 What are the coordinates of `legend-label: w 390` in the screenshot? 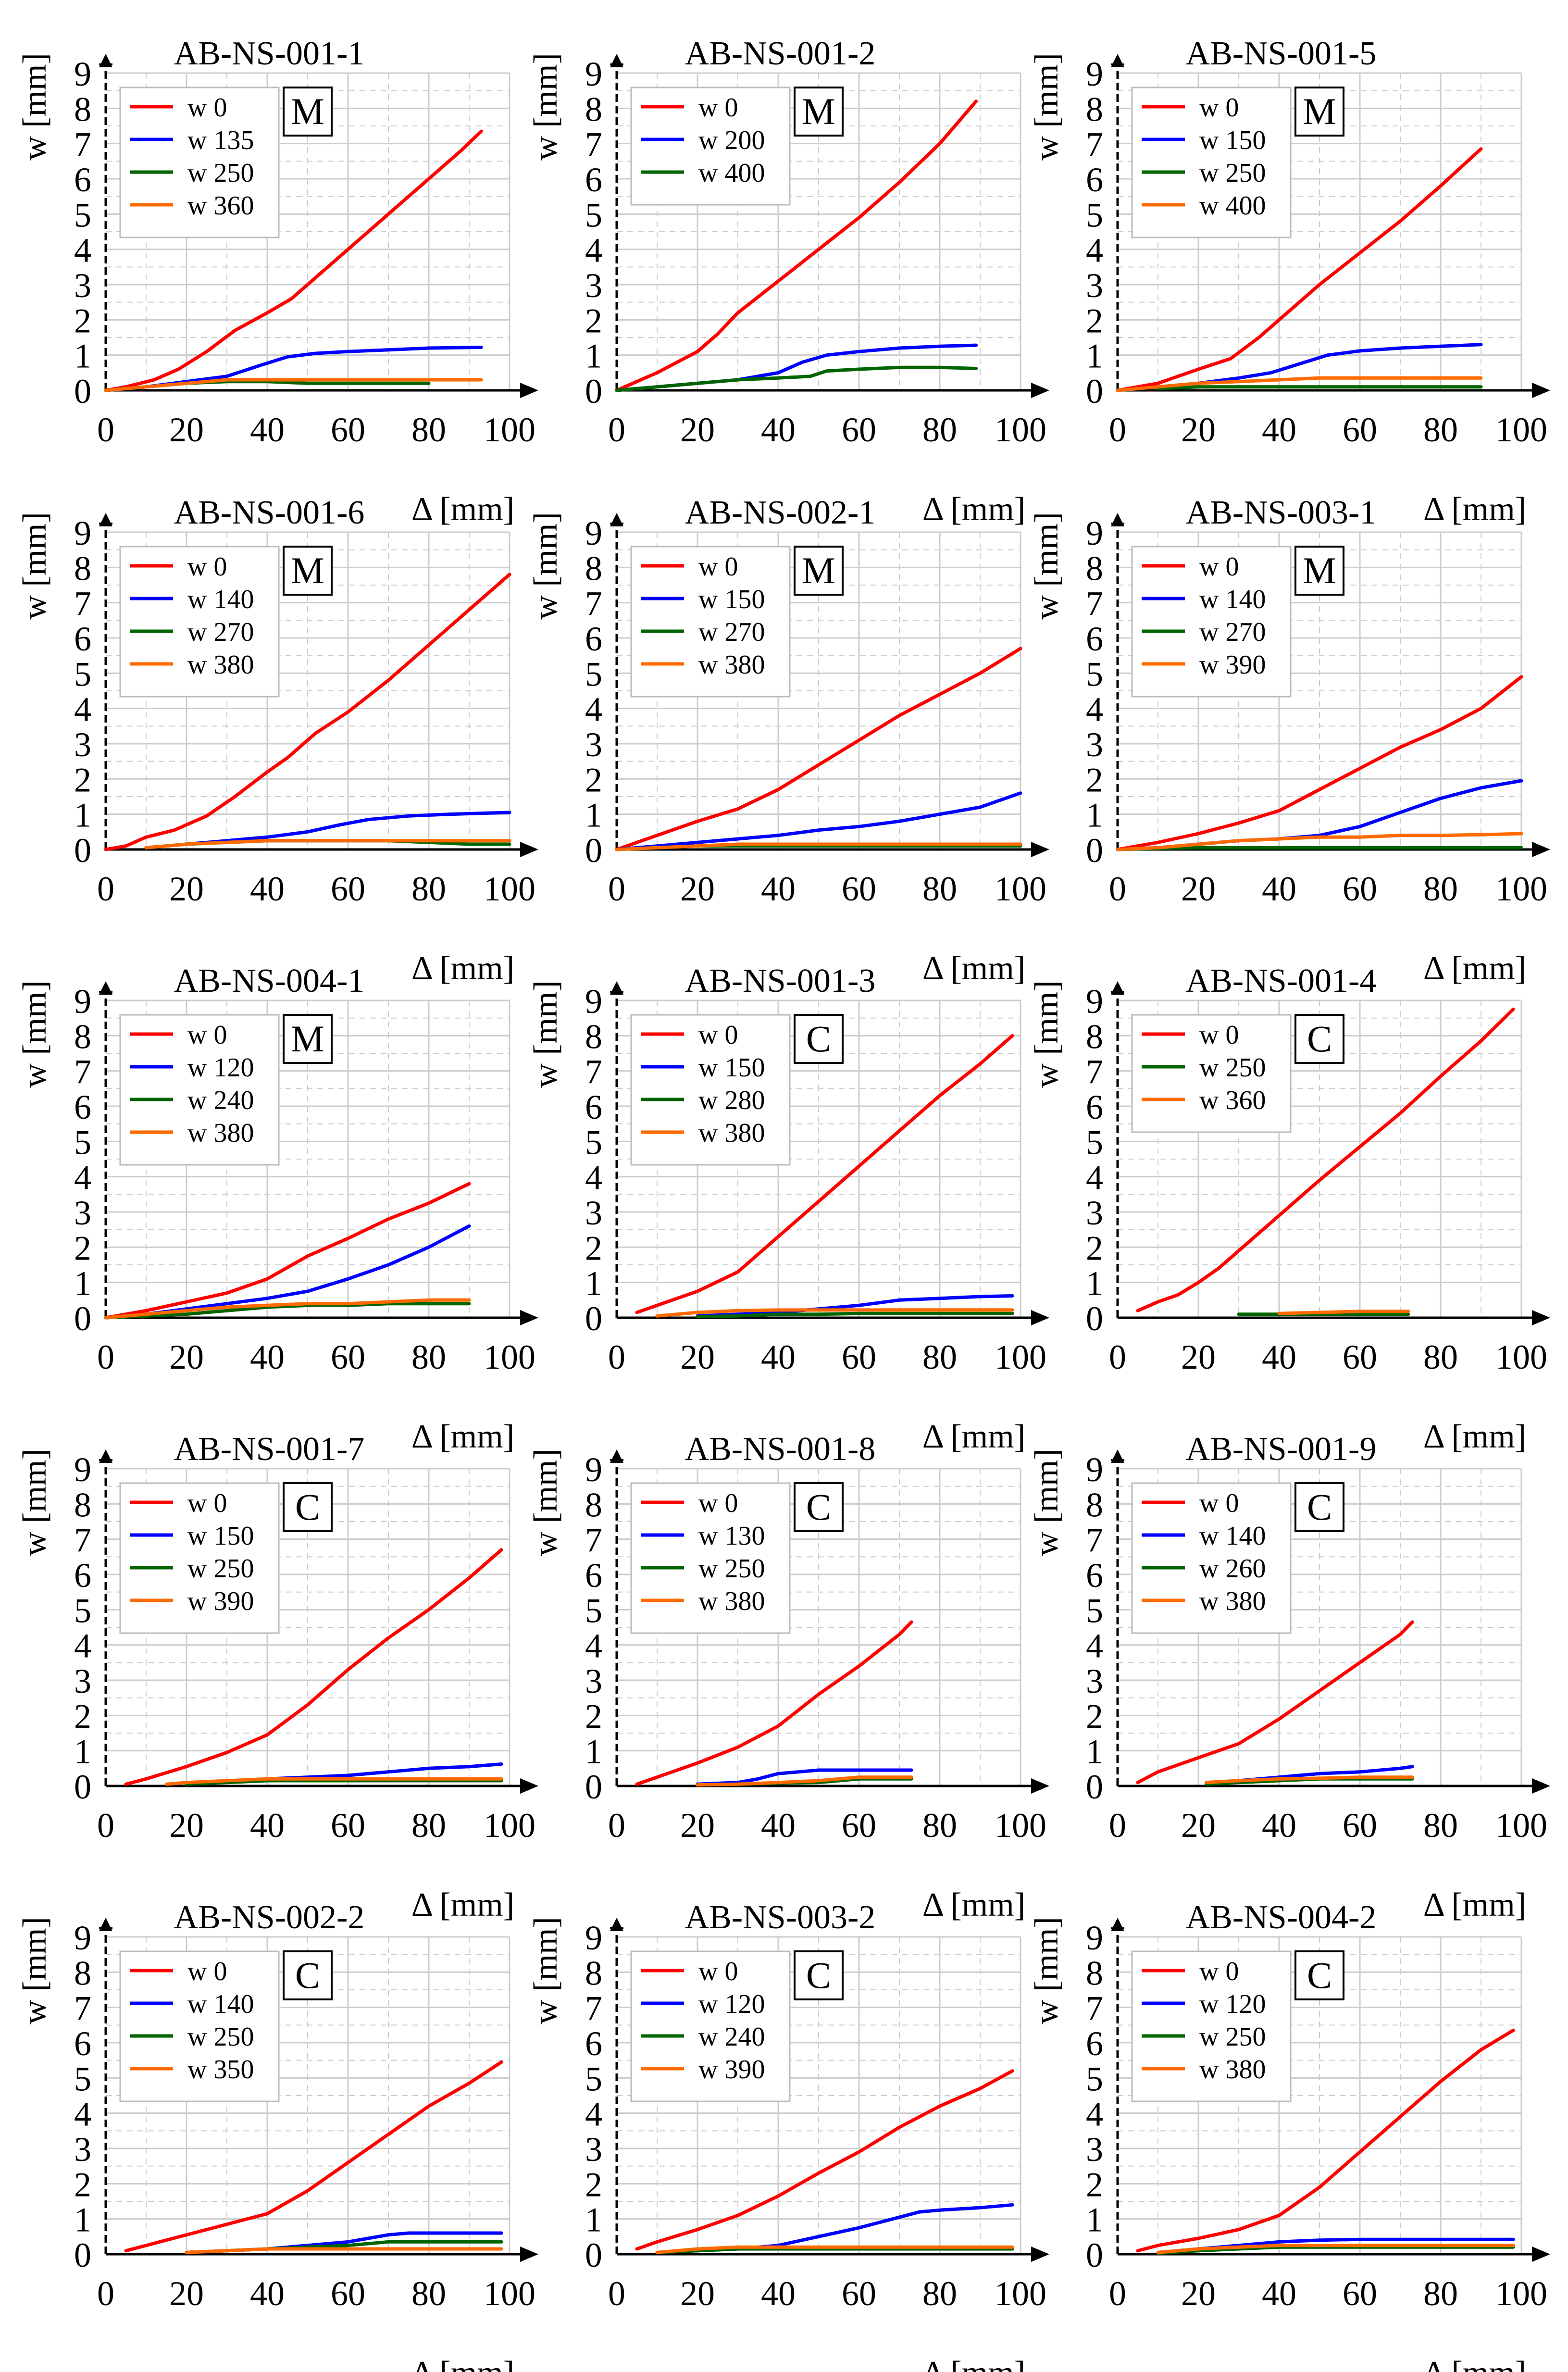 It's located at (731, 2070).